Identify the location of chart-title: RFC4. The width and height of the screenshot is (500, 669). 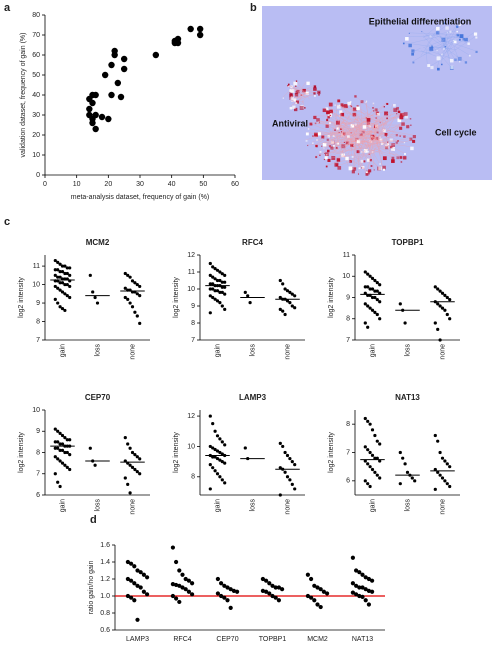
(252, 242).